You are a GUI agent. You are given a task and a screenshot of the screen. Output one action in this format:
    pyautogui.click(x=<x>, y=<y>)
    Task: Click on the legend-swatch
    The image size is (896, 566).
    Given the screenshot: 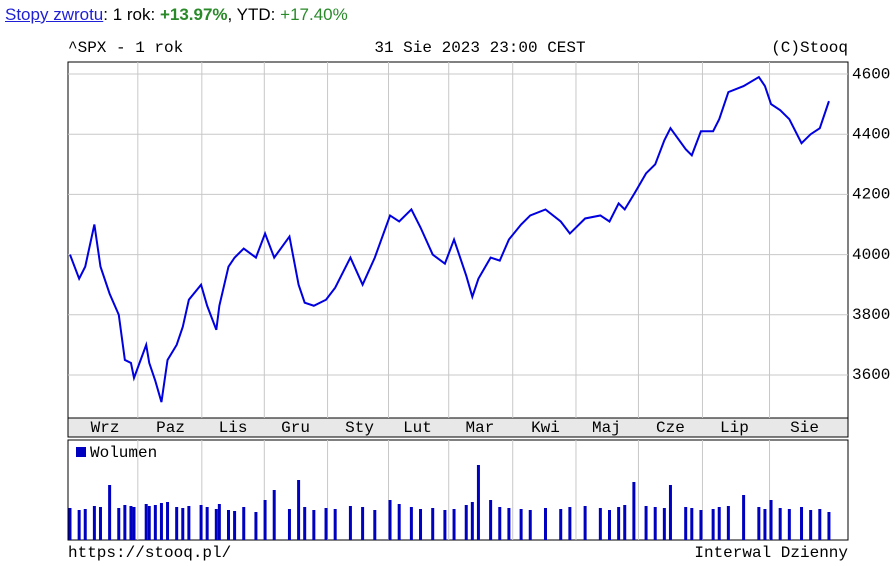 What is the action you would take?
    pyautogui.click(x=81, y=452)
    